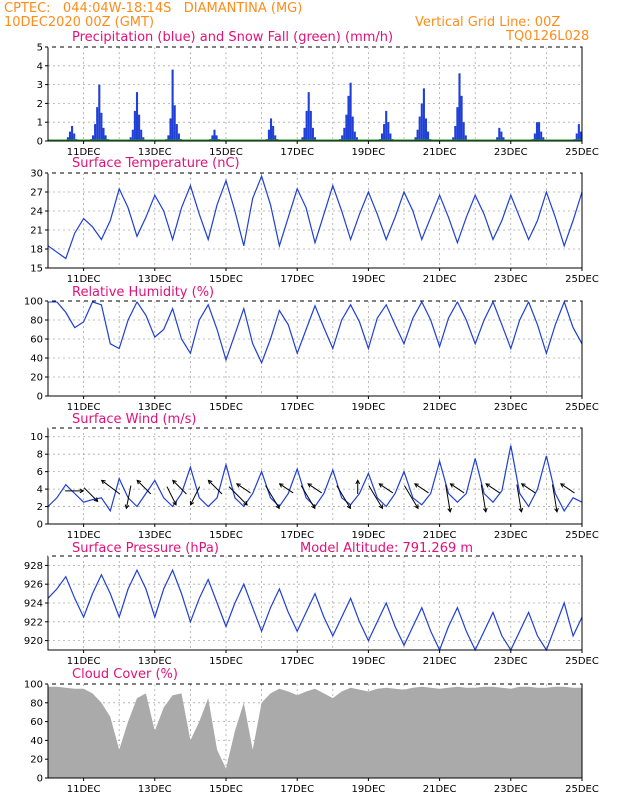 This screenshot has width=618, height=800. What do you see at coordinates (297, 152) in the screenshot?
I see `precip-xtick-label: 17DEC` at bounding box center [297, 152].